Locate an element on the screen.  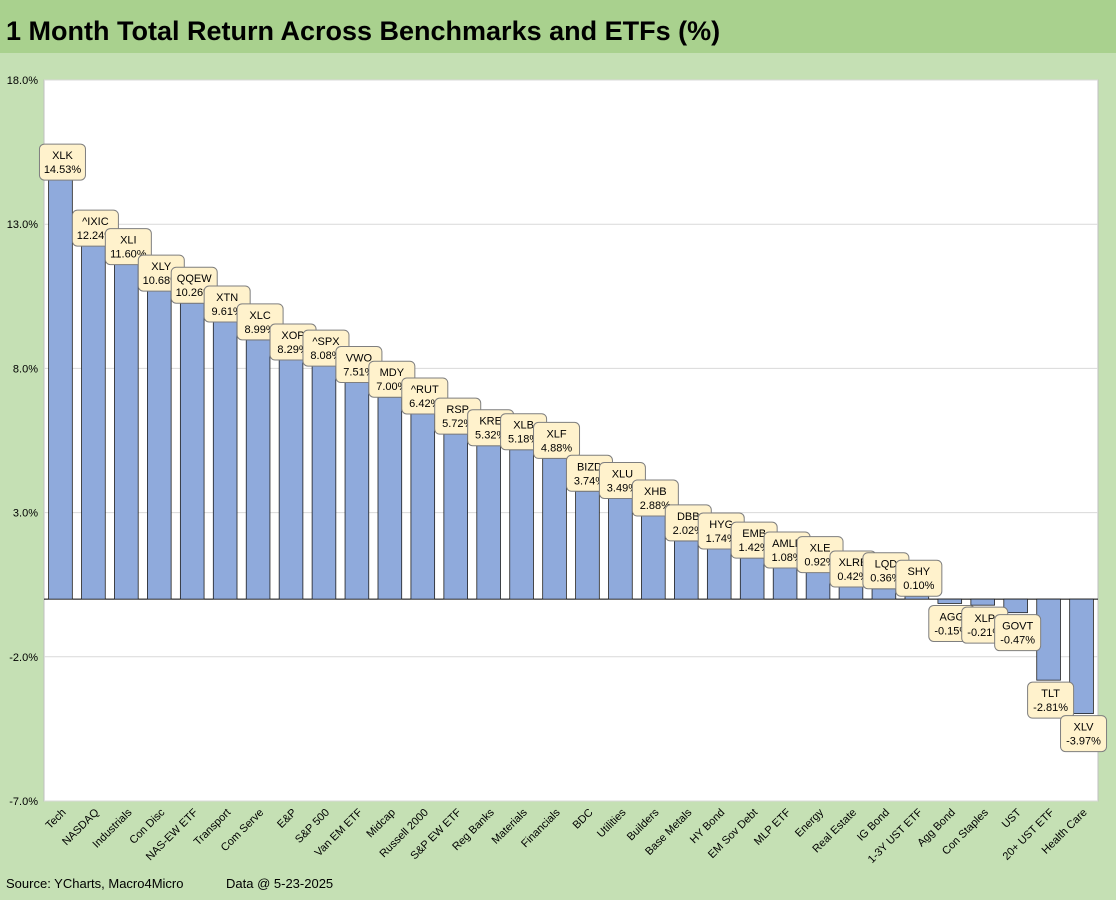
data-label-value: 7.00% is located at coordinates (391, 387).